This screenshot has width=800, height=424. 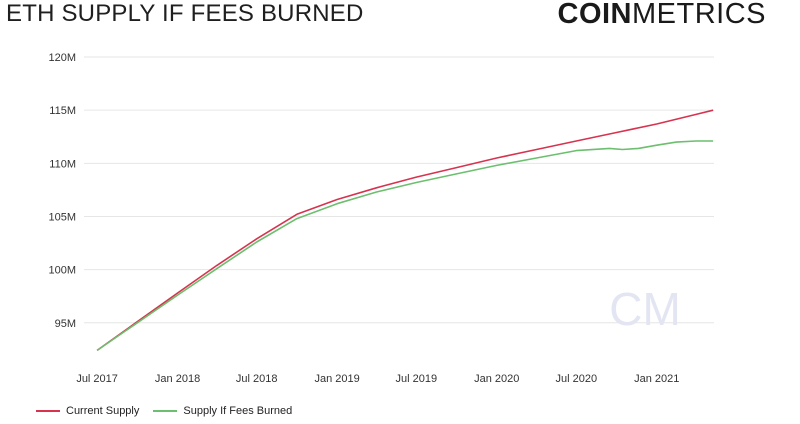 What do you see at coordinates (416, 379) in the screenshot?
I see `x-tick-label: Jul 2019` at bounding box center [416, 379].